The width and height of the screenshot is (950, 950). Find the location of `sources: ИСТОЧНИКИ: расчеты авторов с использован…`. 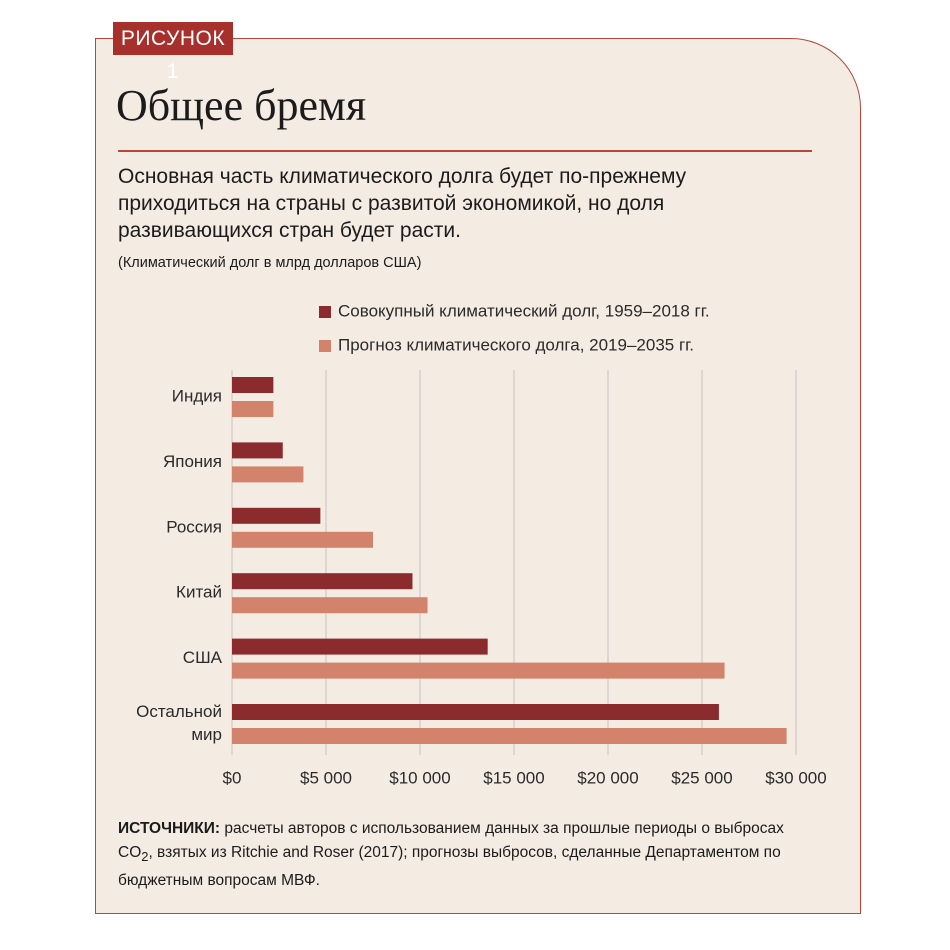

sources: ИСТОЧНИКИ: расчеты авторов с использован… is located at coordinates (468, 855).